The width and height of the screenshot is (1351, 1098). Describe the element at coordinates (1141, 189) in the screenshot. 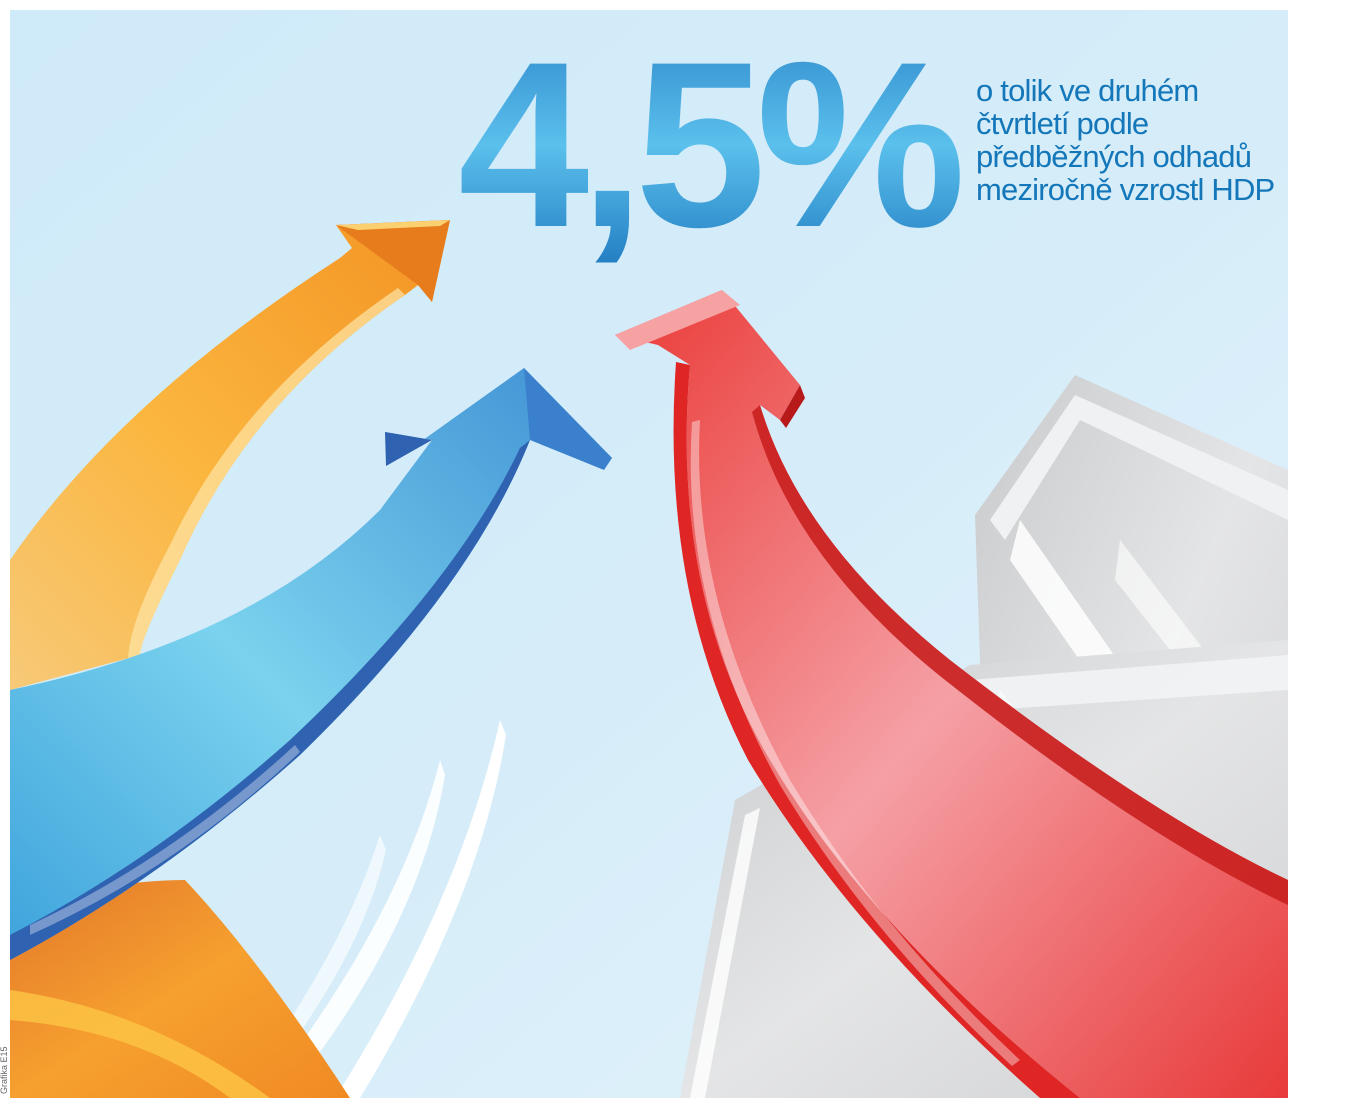

I see `caption-line: meziročně vzrostl HDP` at that location.